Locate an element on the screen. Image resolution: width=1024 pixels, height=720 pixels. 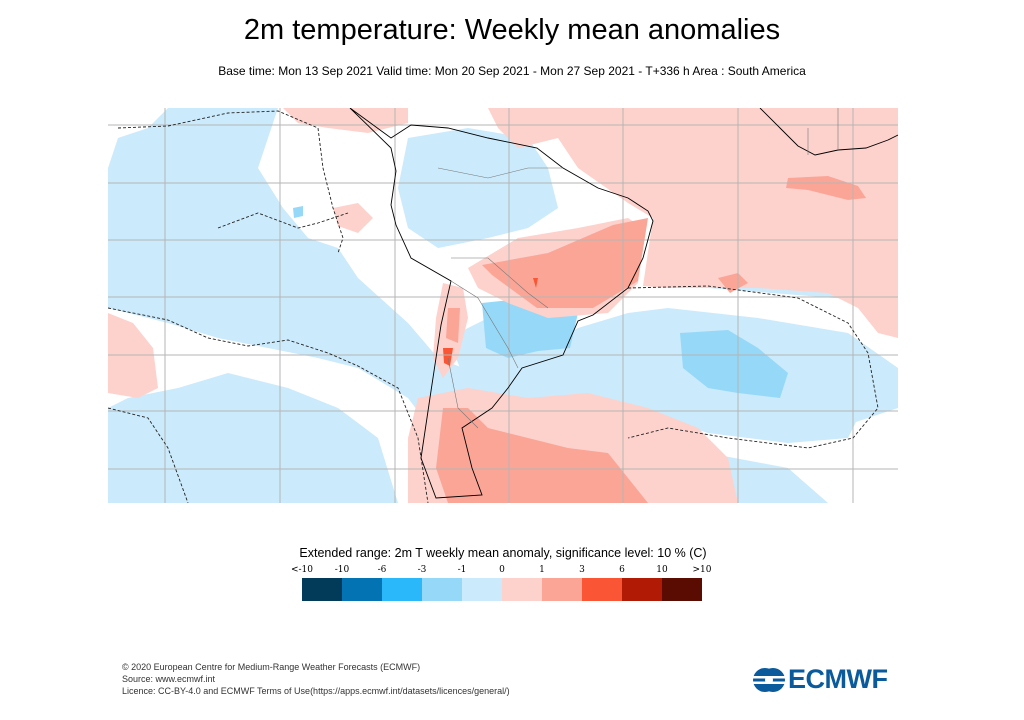
red-areas is located at coordinates (490, 322).